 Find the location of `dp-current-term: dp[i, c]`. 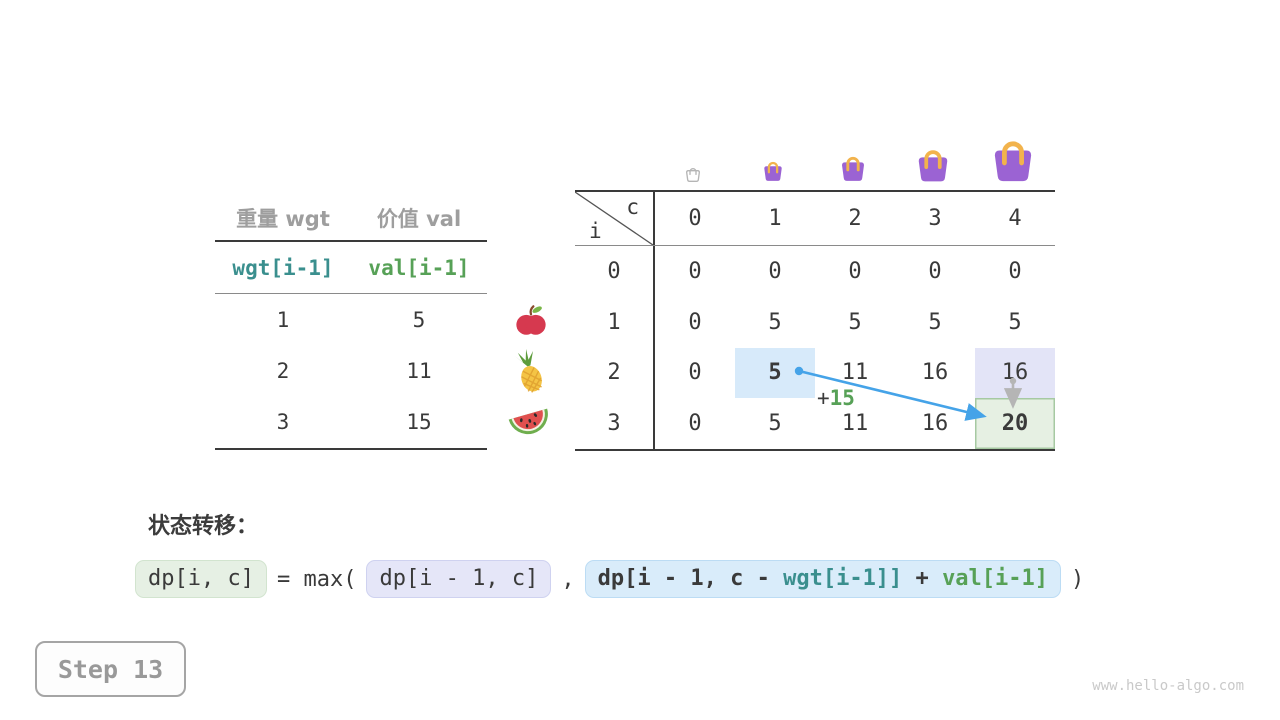

dp-current-term: dp[i, c] is located at coordinates (201, 579).